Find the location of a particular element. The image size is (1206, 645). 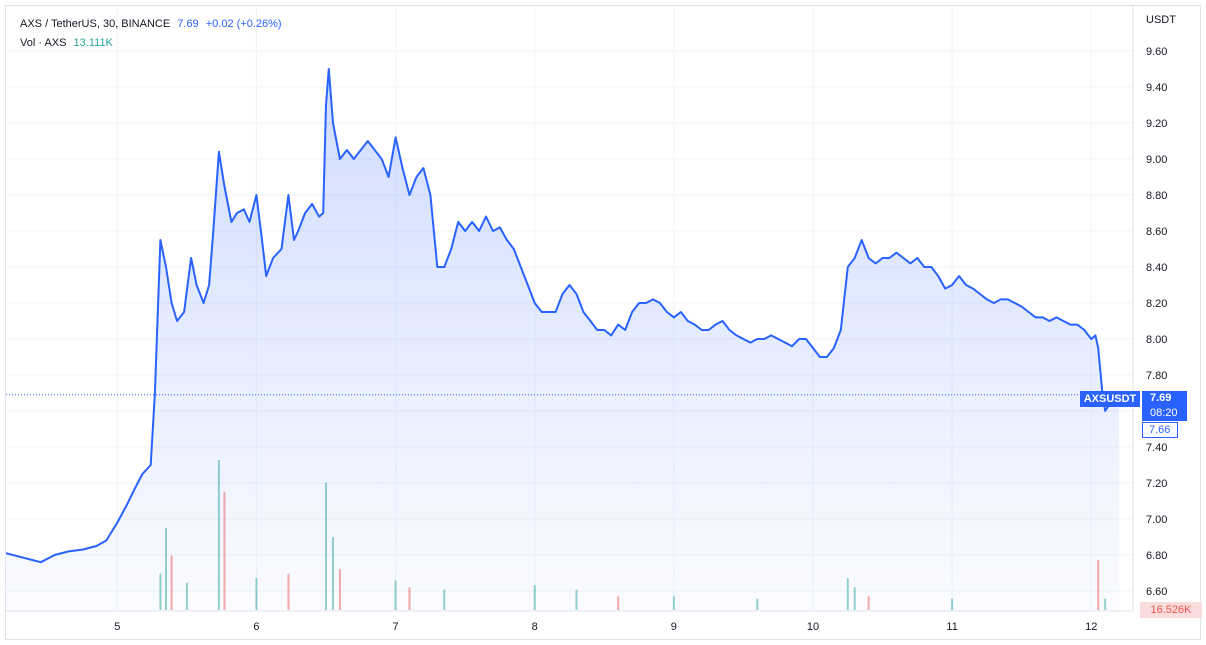

volume-label: Vol · AXS is located at coordinates (43, 43).